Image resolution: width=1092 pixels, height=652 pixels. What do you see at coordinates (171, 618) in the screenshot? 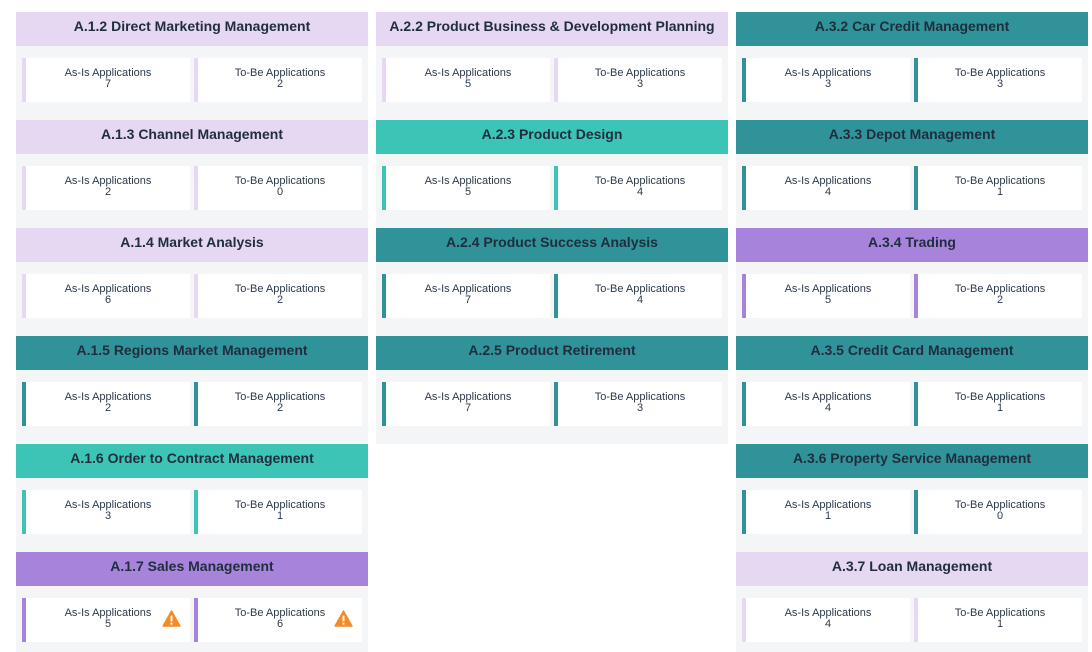
I see `warning-triangle-icon` at bounding box center [171, 618].